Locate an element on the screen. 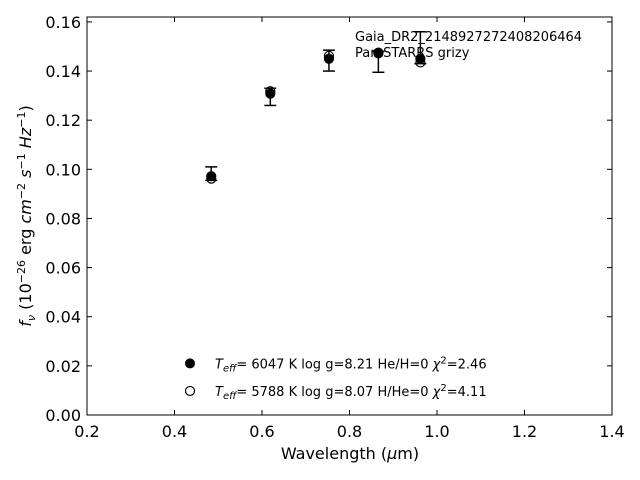  x-tick-label: 0.6 is located at coordinates (261, 431).